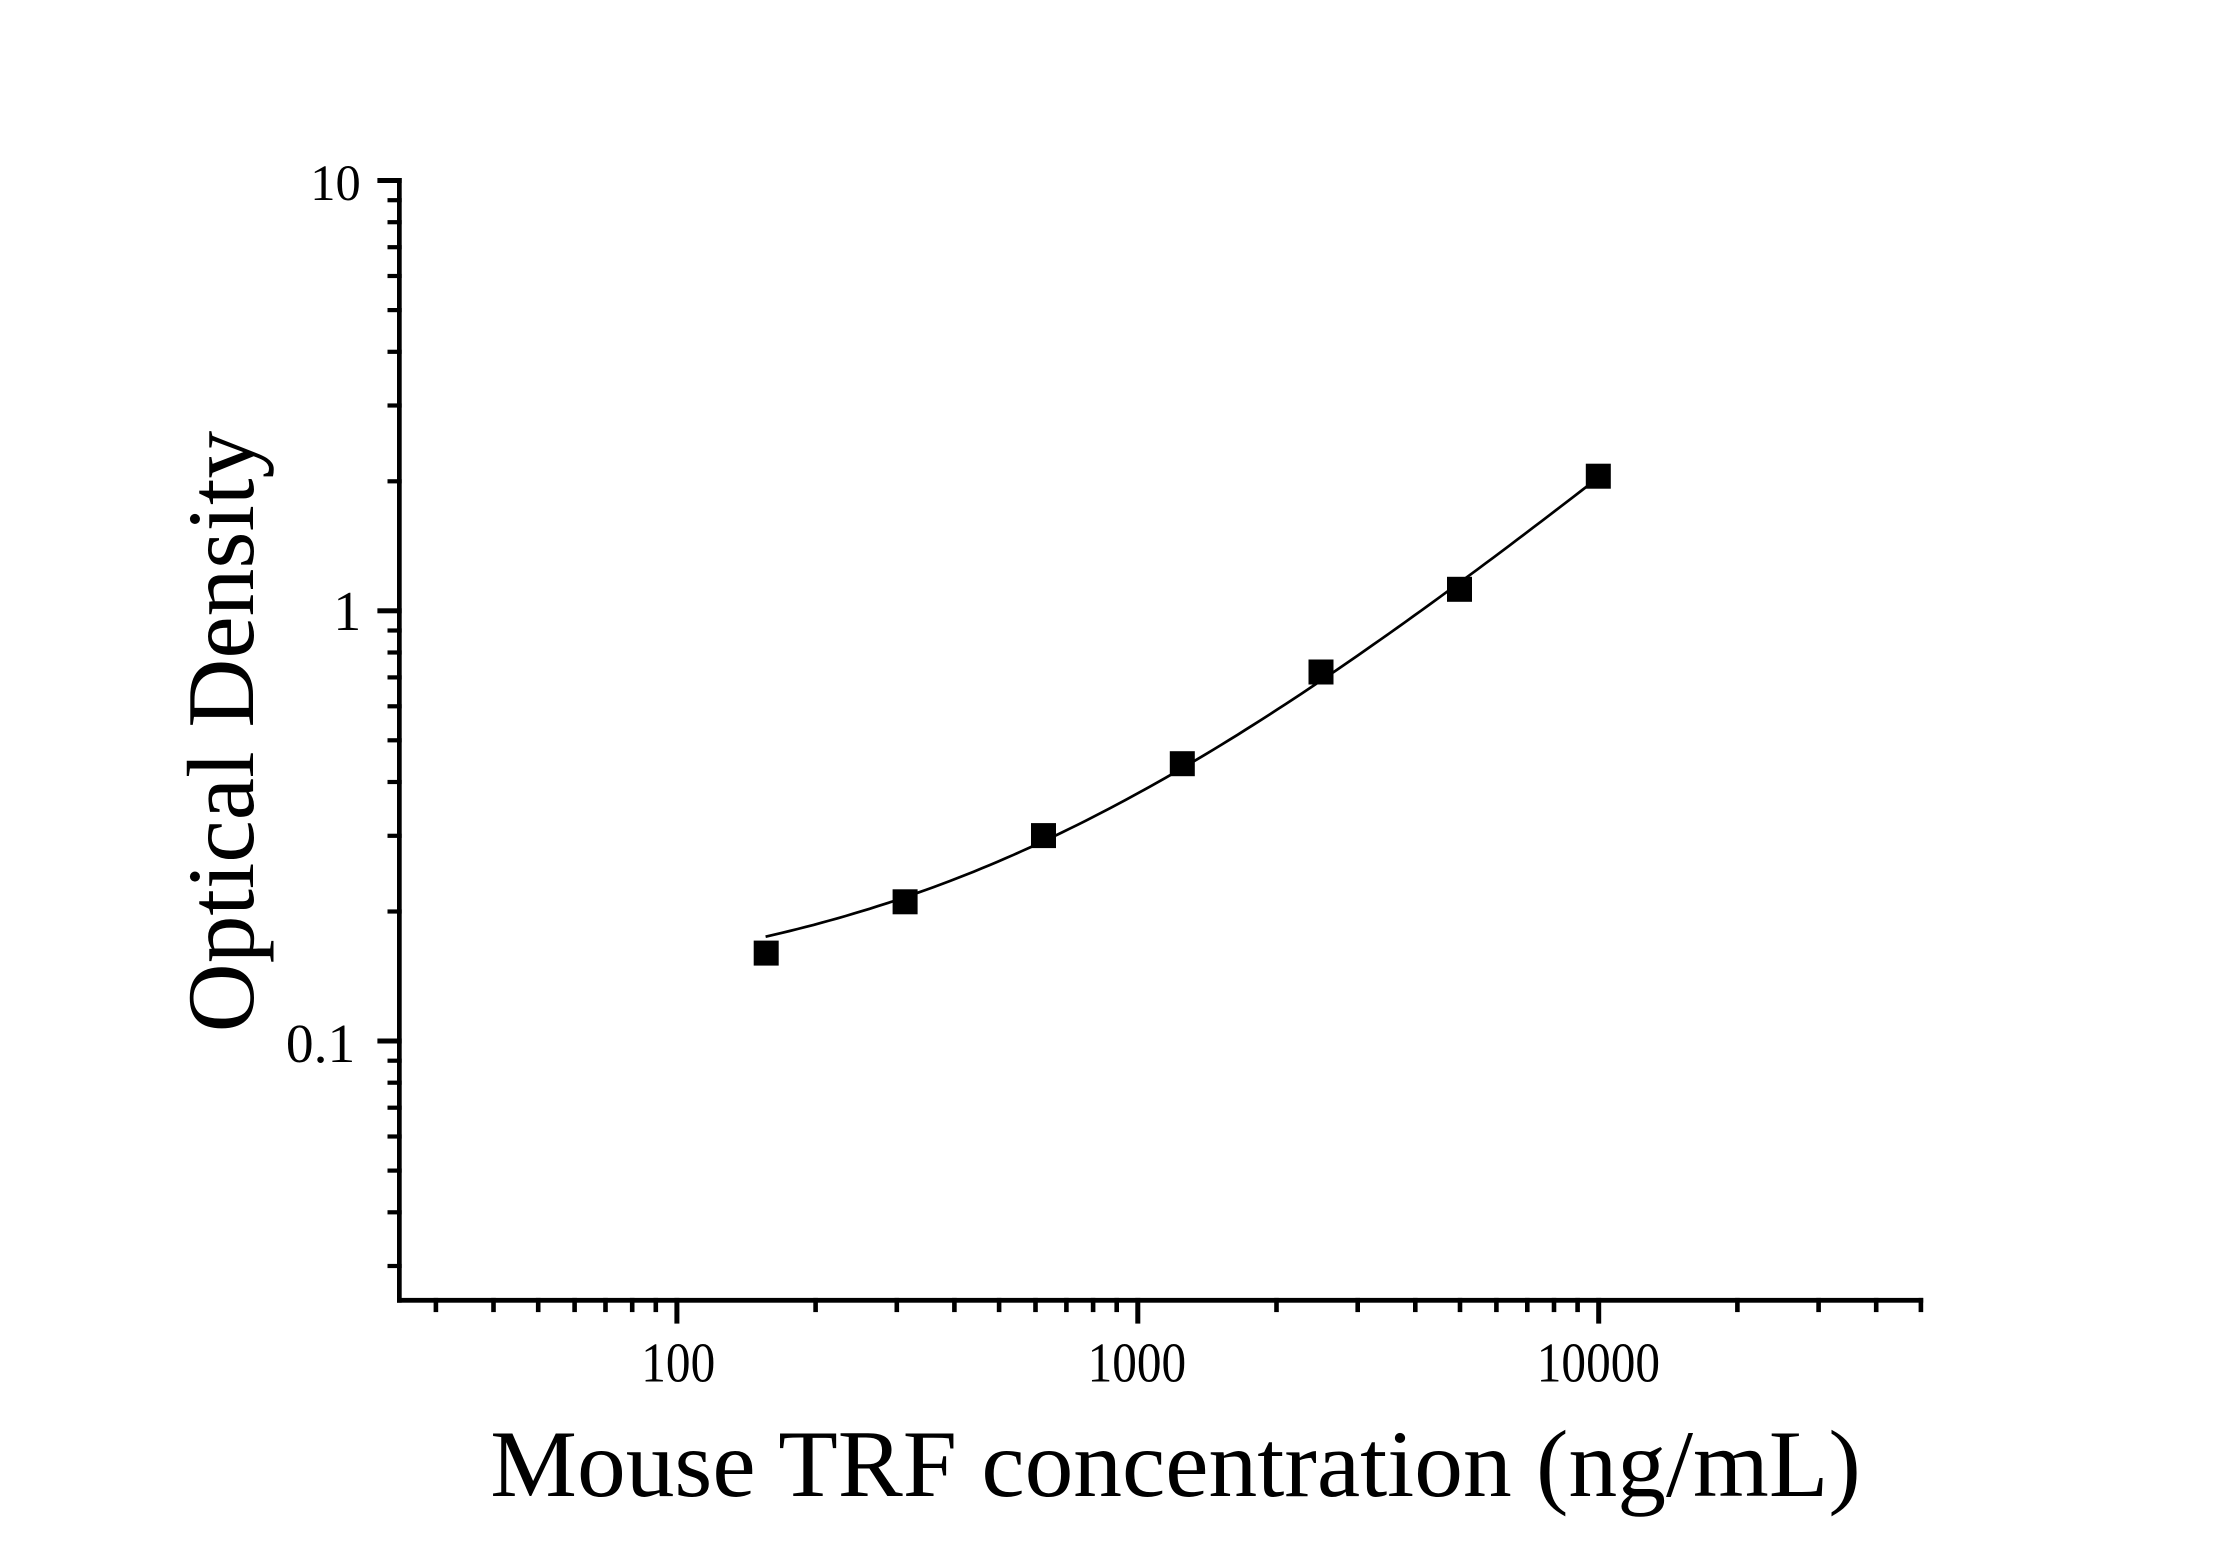  What do you see at coordinates (1137, 1364) in the screenshot?
I see `svg-text: 1000` at bounding box center [1137, 1364].